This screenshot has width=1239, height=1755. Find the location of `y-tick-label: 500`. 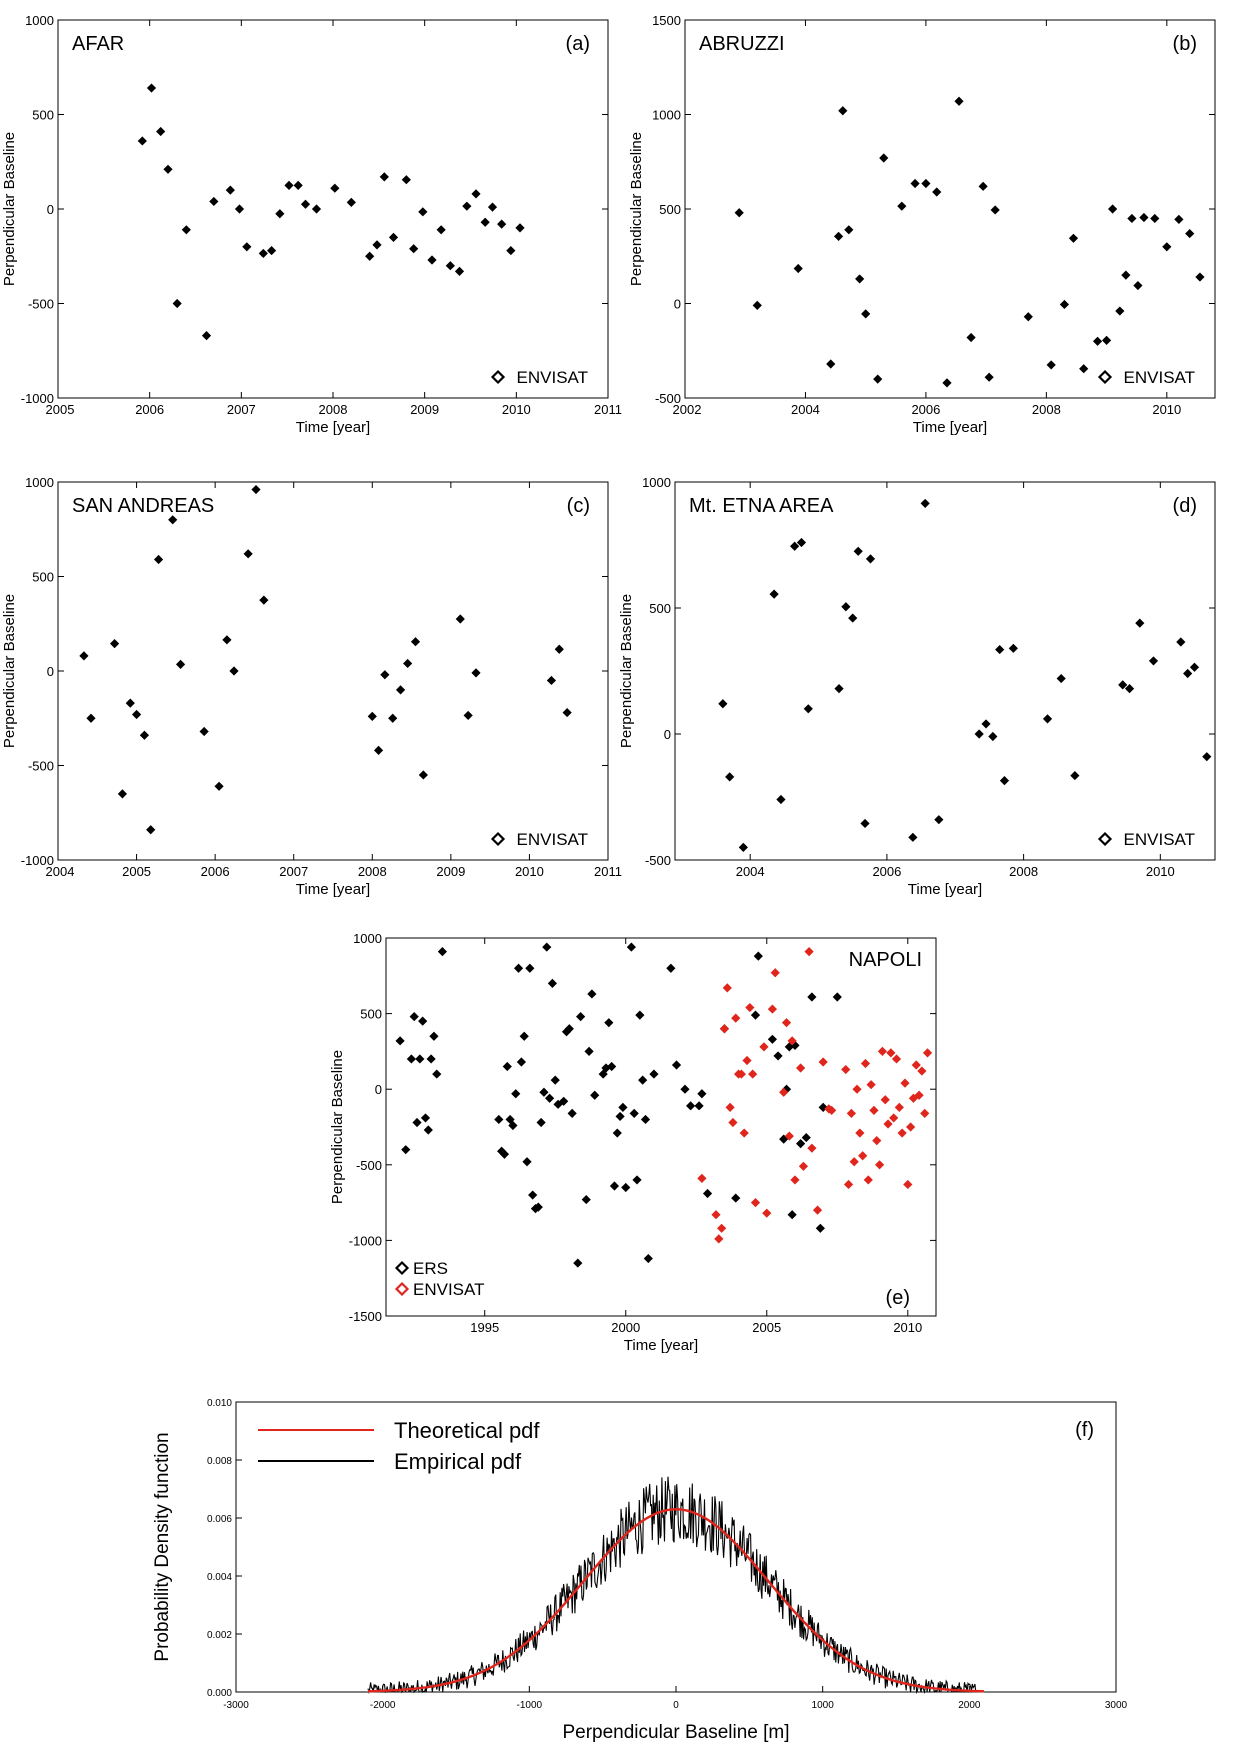

y-tick-label: 500 is located at coordinates (670, 209).